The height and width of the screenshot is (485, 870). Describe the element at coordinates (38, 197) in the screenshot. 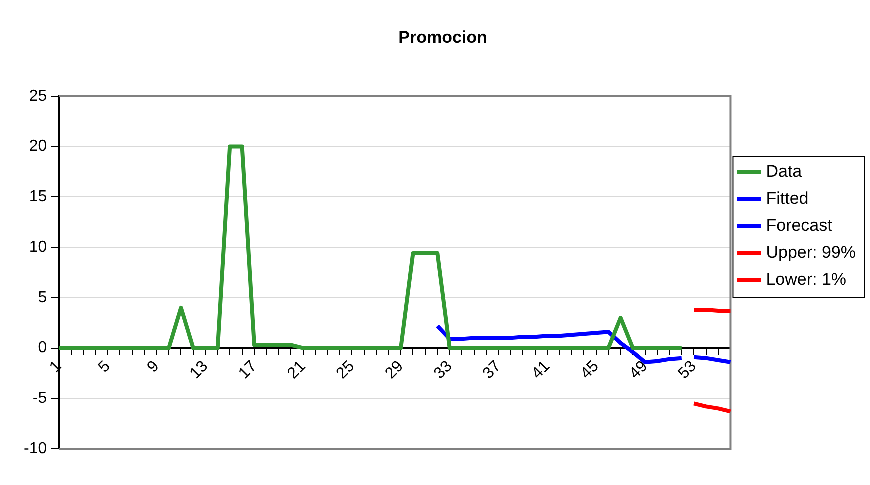

I see `y-tick-label: 15` at that location.